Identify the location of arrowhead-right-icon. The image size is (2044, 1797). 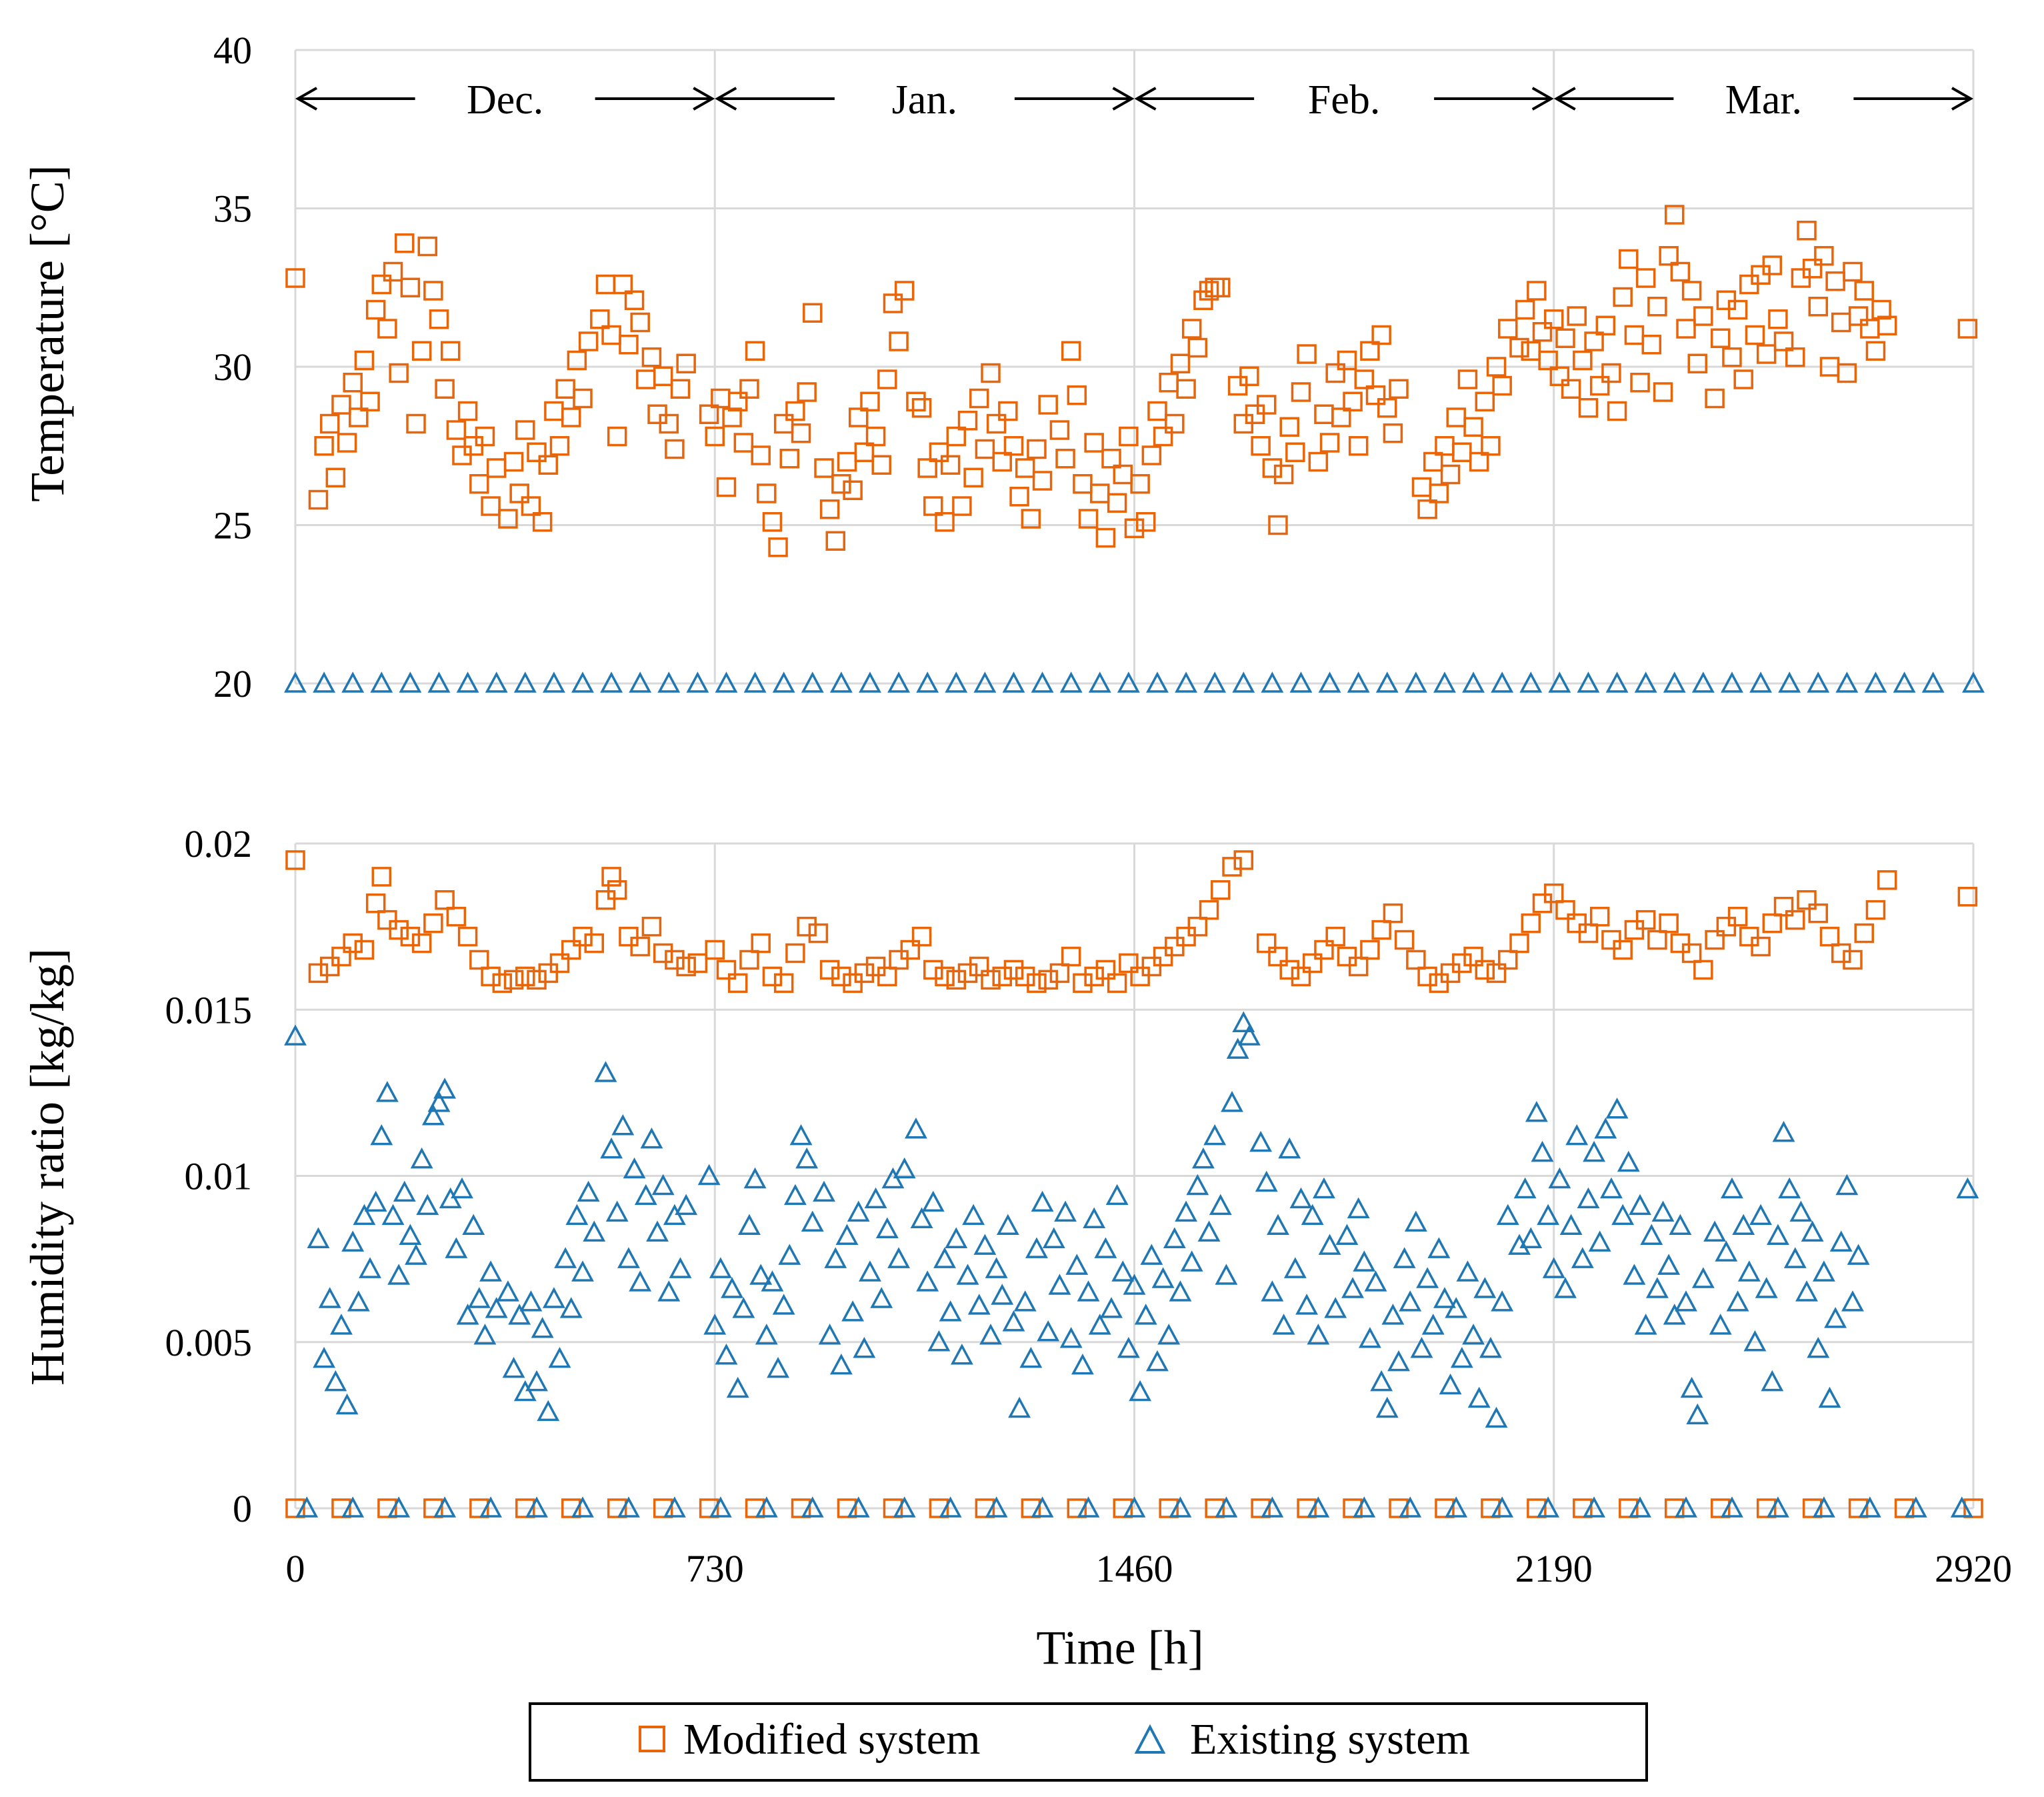
(1542, 99).